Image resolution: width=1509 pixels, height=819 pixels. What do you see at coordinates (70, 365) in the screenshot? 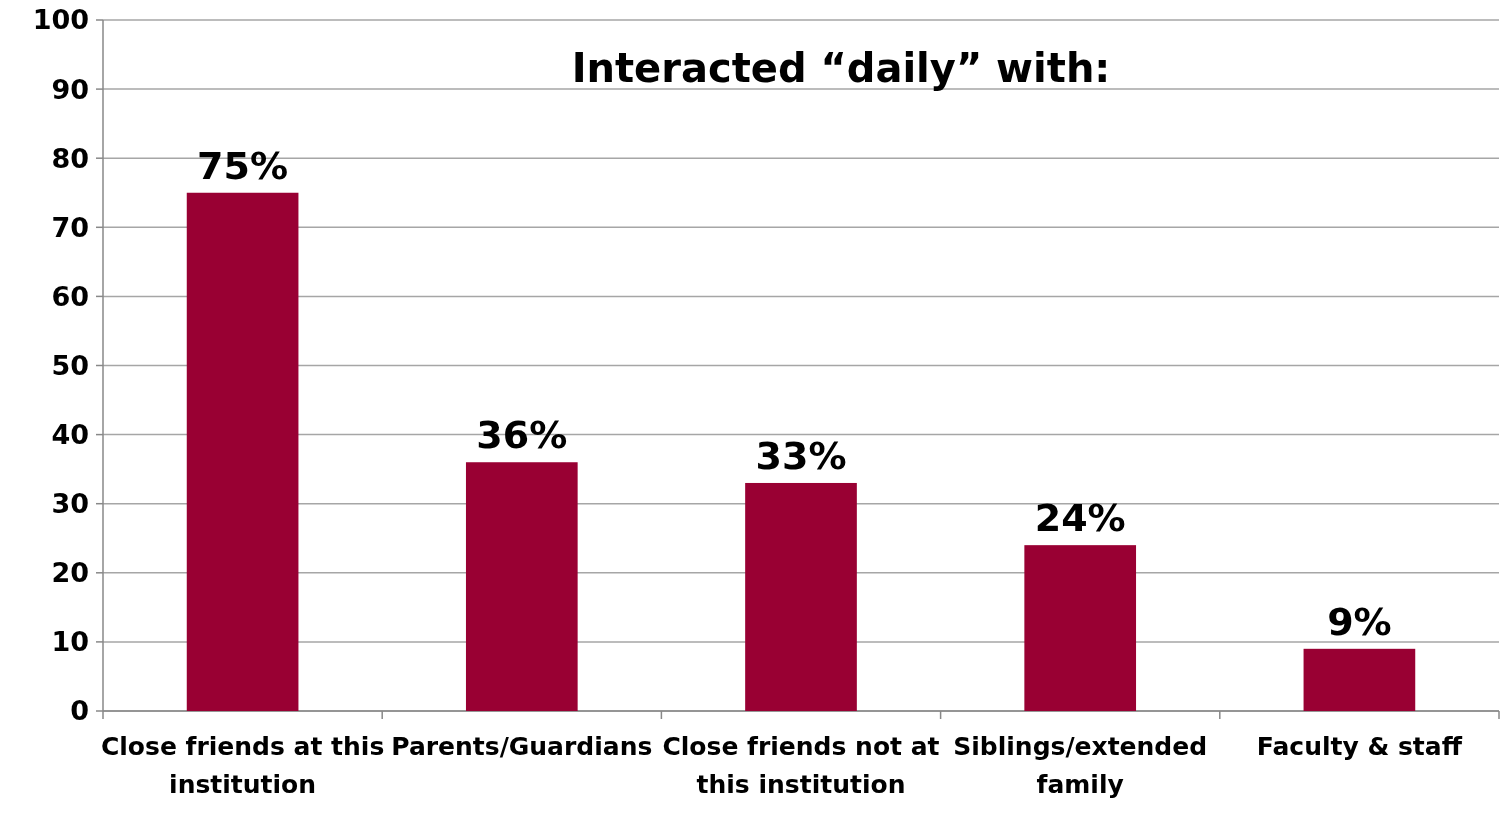
I see `y-tick-label: 50` at bounding box center [70, 365].